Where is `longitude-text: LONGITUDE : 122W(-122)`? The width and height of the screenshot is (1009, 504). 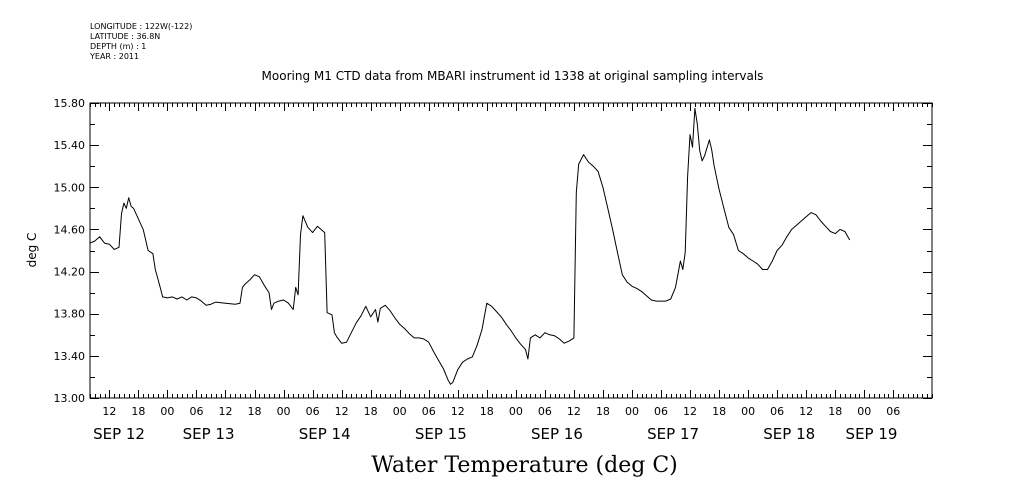
longitude-text: LONGITUDE : 122W(-122) is located at coordinates (141, 26).